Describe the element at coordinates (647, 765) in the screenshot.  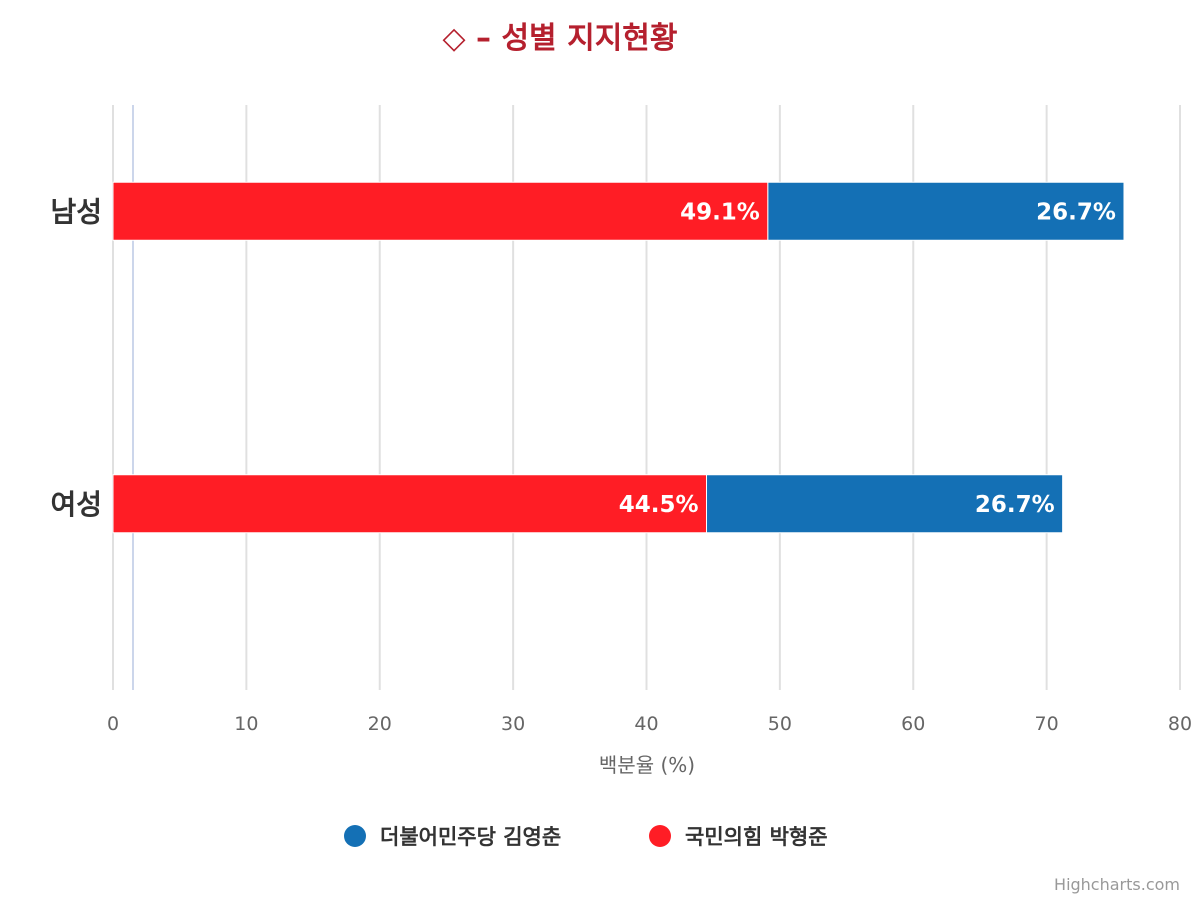
I see `x-axis-title: 백분율 (%)` at that location.